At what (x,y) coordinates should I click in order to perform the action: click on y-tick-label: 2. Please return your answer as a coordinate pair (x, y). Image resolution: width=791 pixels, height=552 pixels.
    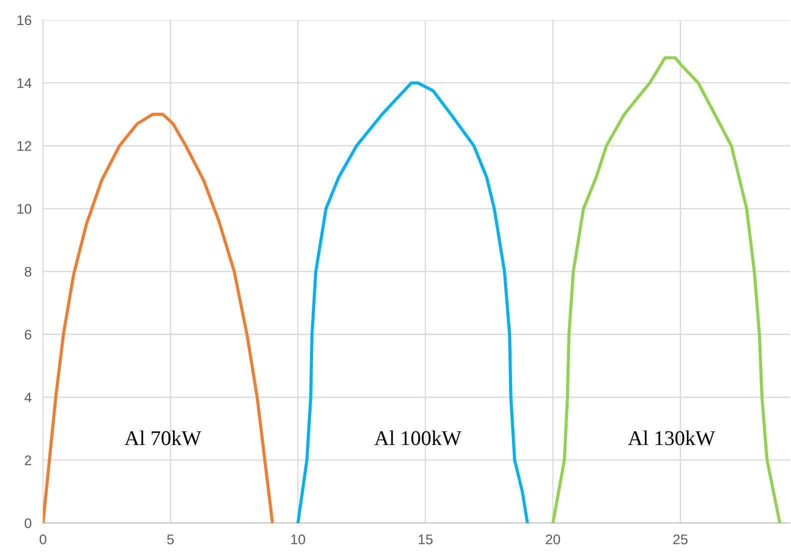
    Looking at the image, I should click on (28, 460).